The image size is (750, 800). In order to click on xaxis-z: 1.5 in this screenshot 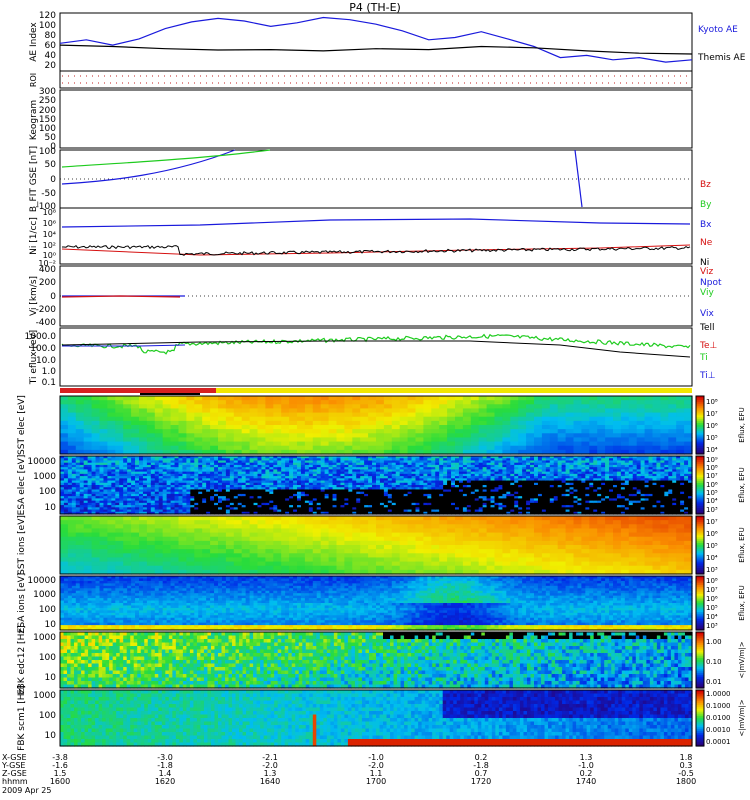, I will do `click(60, 773)`.